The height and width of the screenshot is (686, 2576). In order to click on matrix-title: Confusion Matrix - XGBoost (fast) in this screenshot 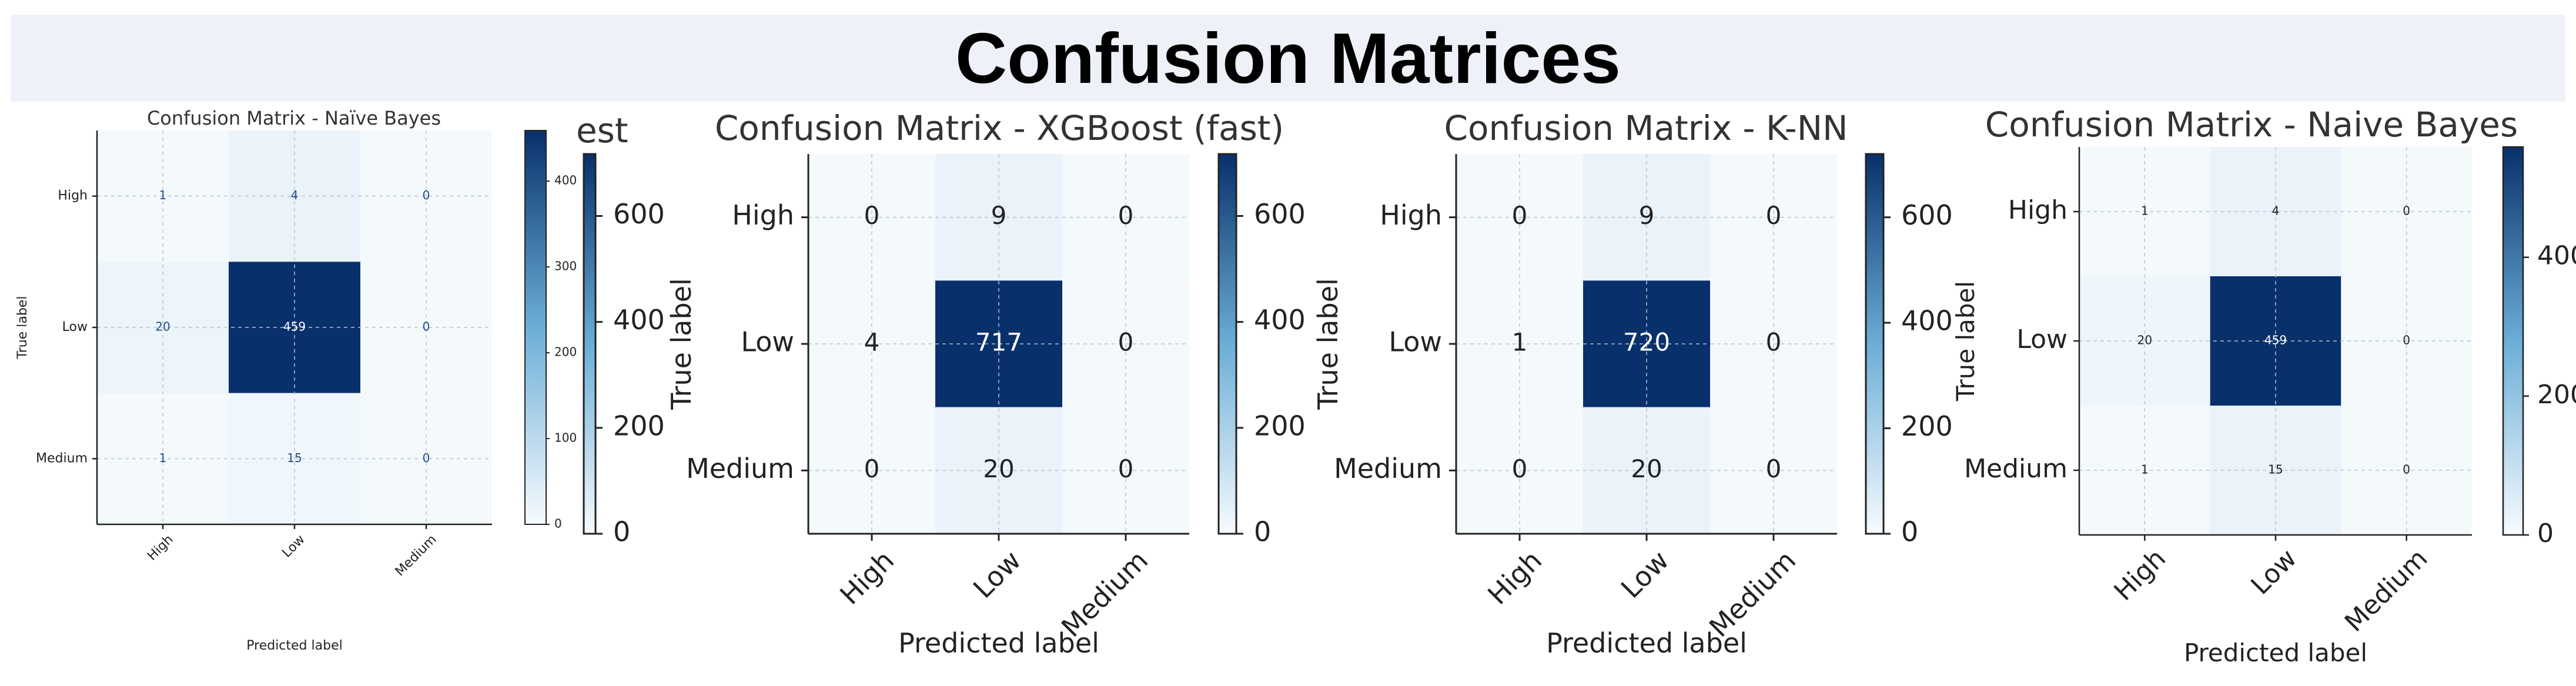, I will do `click(999, 128)`.